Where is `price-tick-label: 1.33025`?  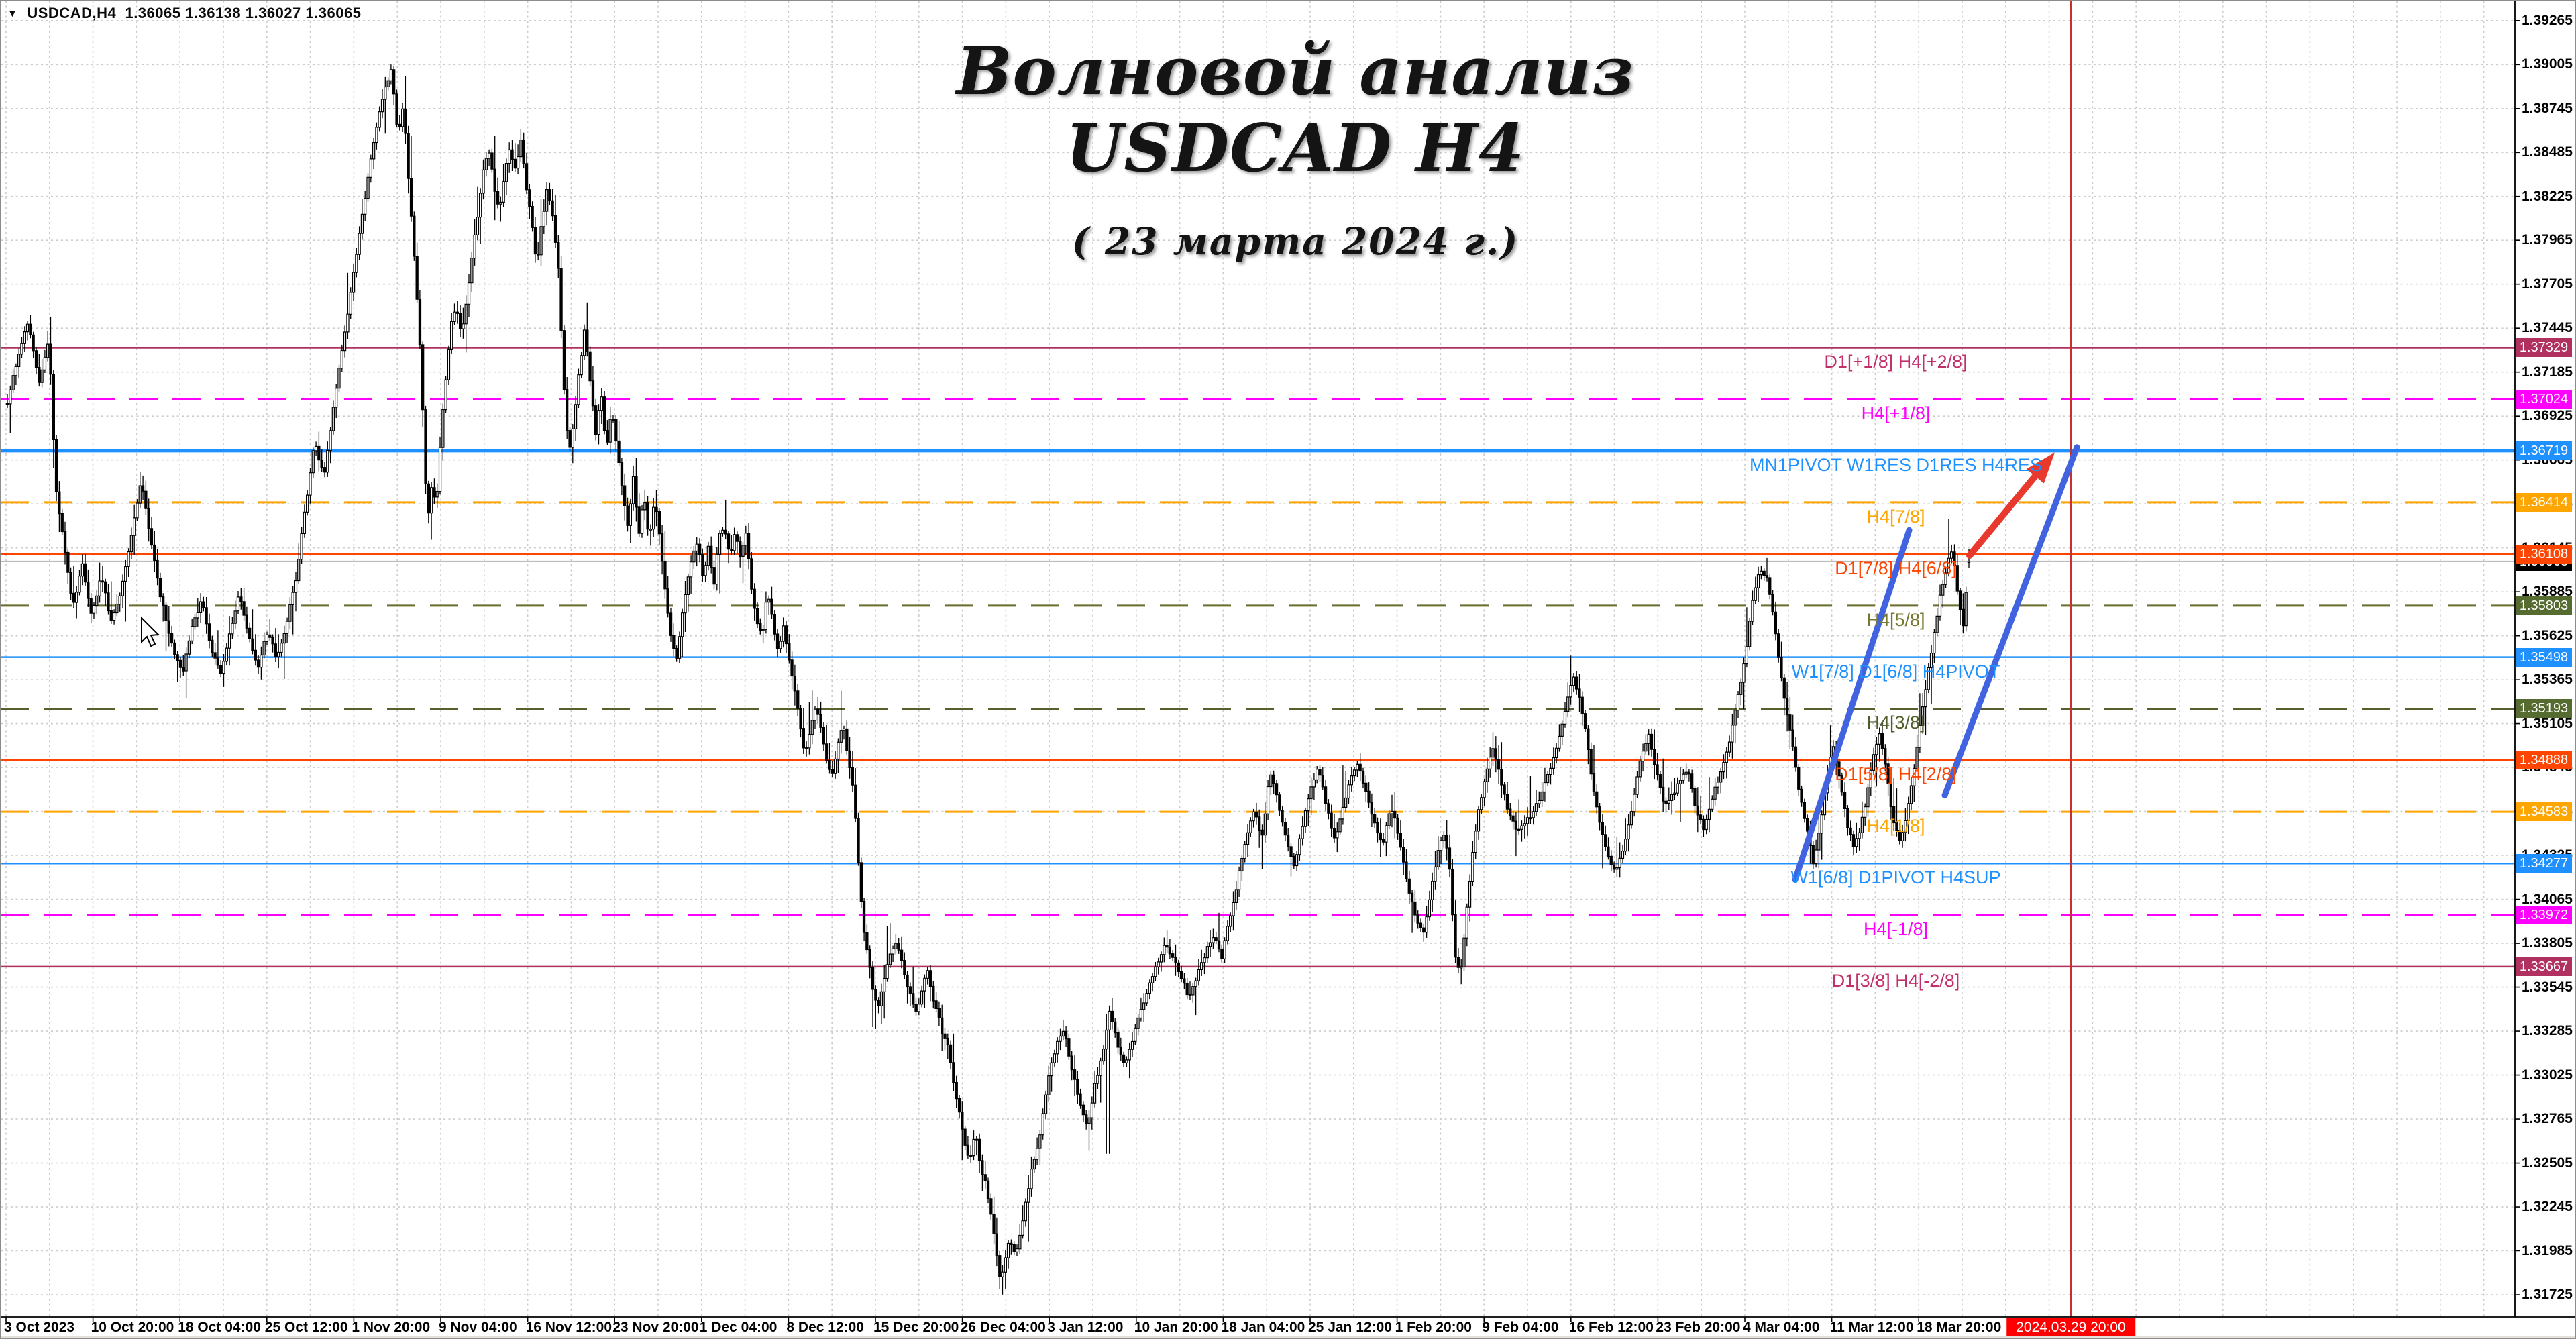
price-tick-label: 1.33025 is located at coordinates (2547, 1075).